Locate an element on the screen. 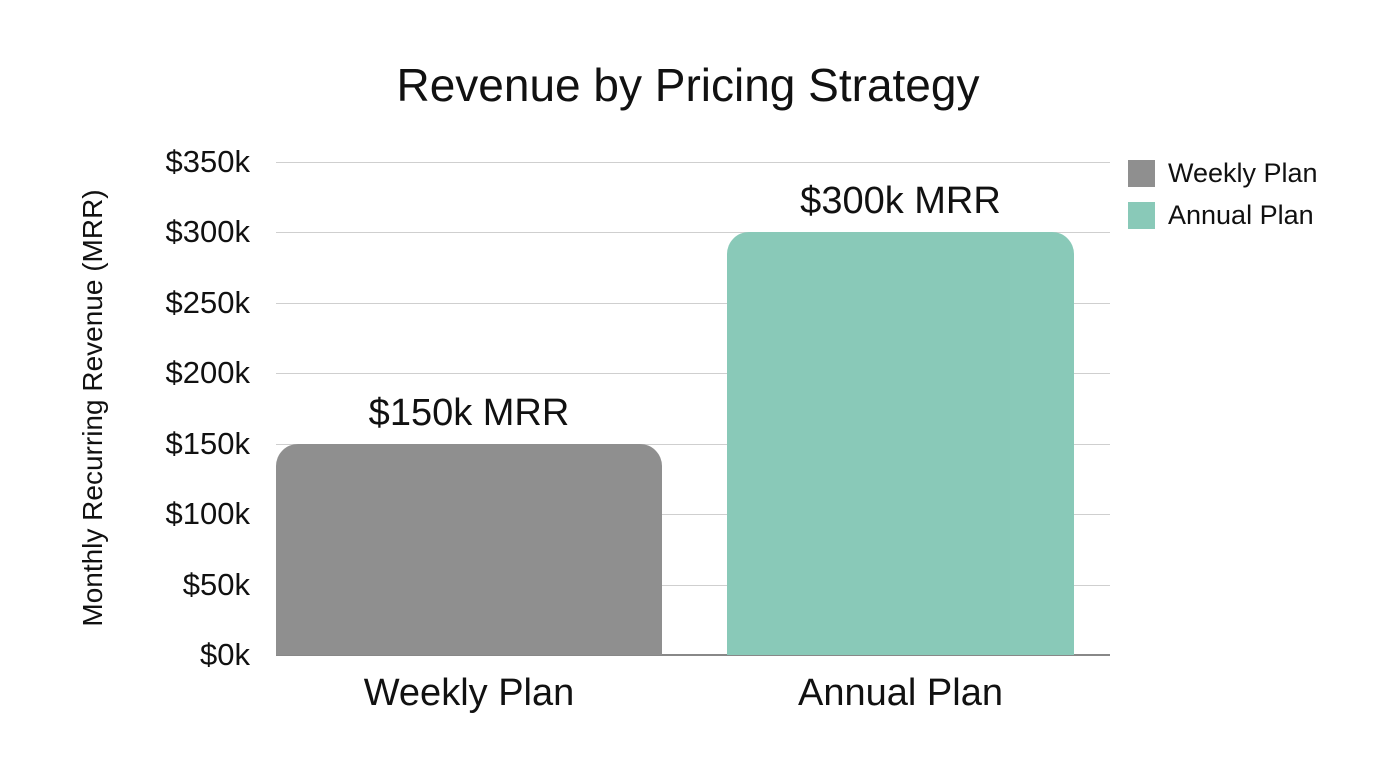  y-tick-label: $300k is located at coordinates (207, 232).